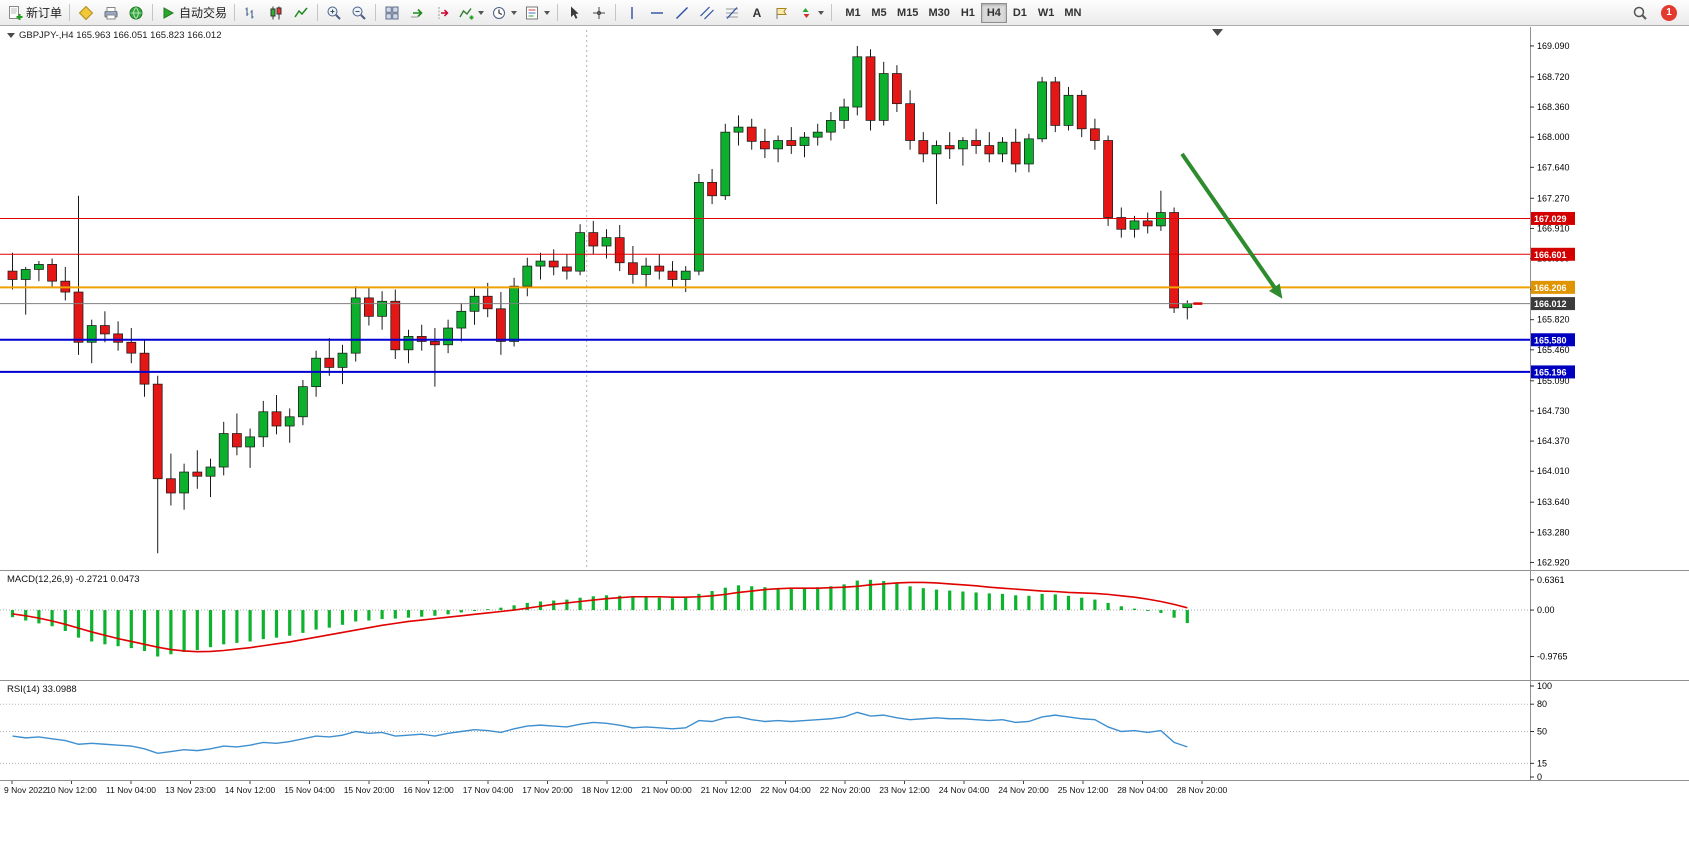 The image size is (1689, 862). I want to click on chart-shift-marker-icon, so click(1217, 32).